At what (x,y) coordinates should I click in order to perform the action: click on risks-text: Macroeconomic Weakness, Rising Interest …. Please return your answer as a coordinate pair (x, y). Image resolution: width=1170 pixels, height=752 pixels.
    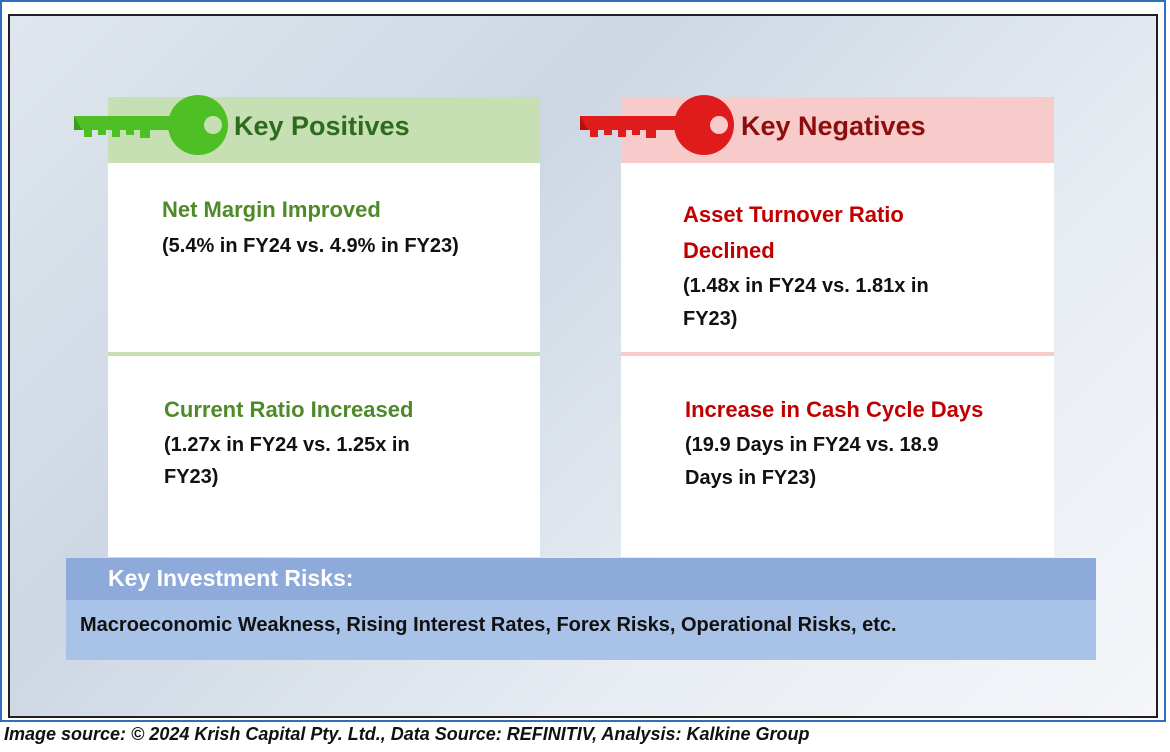
    Looking at the image, I should click on (488, 625).